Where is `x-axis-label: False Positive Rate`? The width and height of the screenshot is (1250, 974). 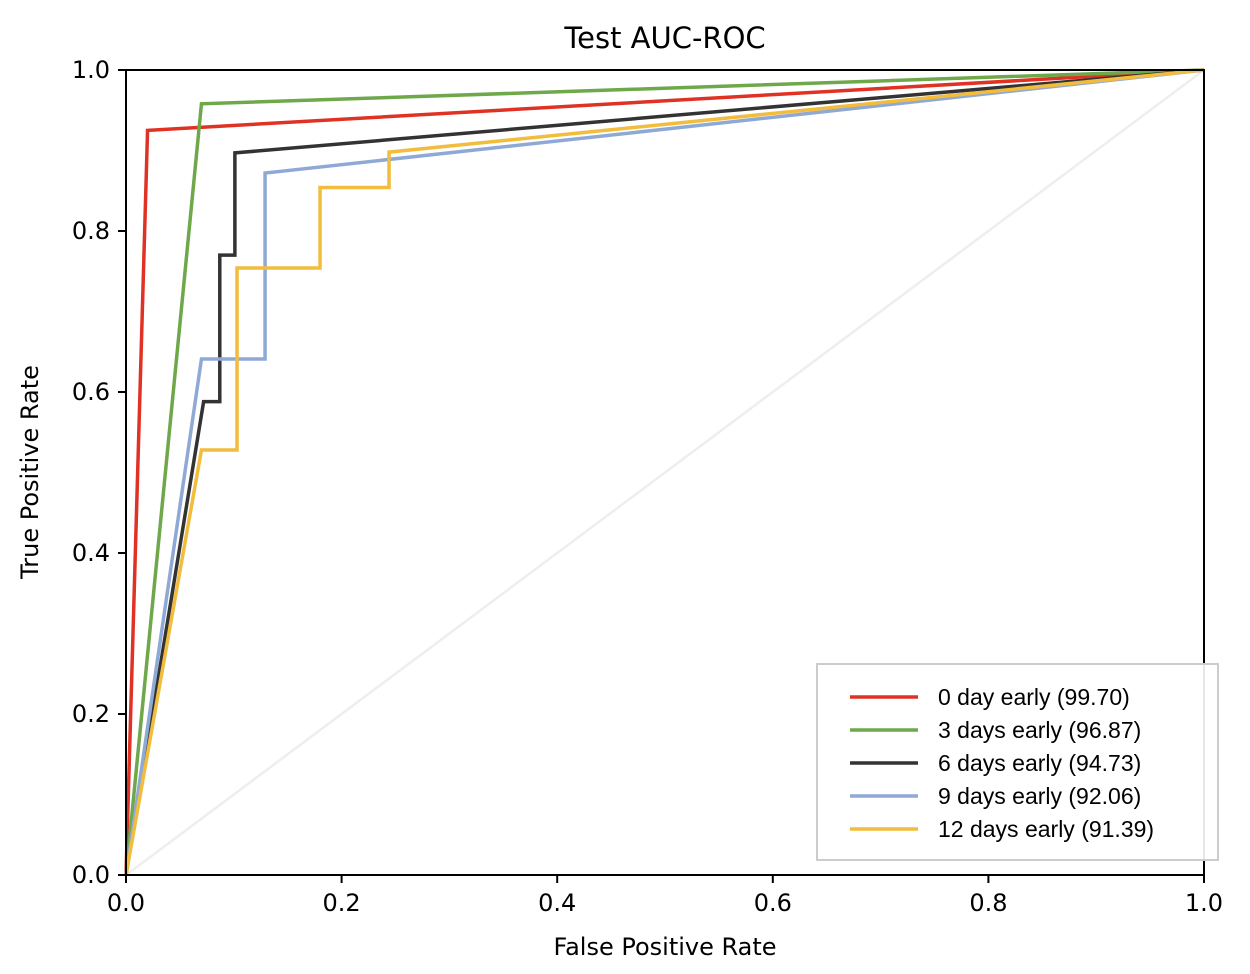
x-axis-label: False Positive Rate is located at coordinates (664, 947).